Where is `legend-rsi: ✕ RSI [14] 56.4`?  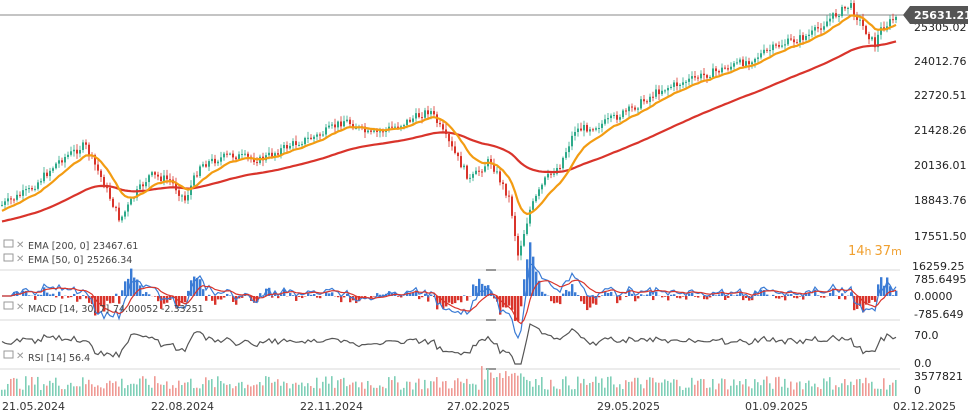
legend-rsi: ✕ RSI [14] 56.4 is located at coordinates (46, 357).